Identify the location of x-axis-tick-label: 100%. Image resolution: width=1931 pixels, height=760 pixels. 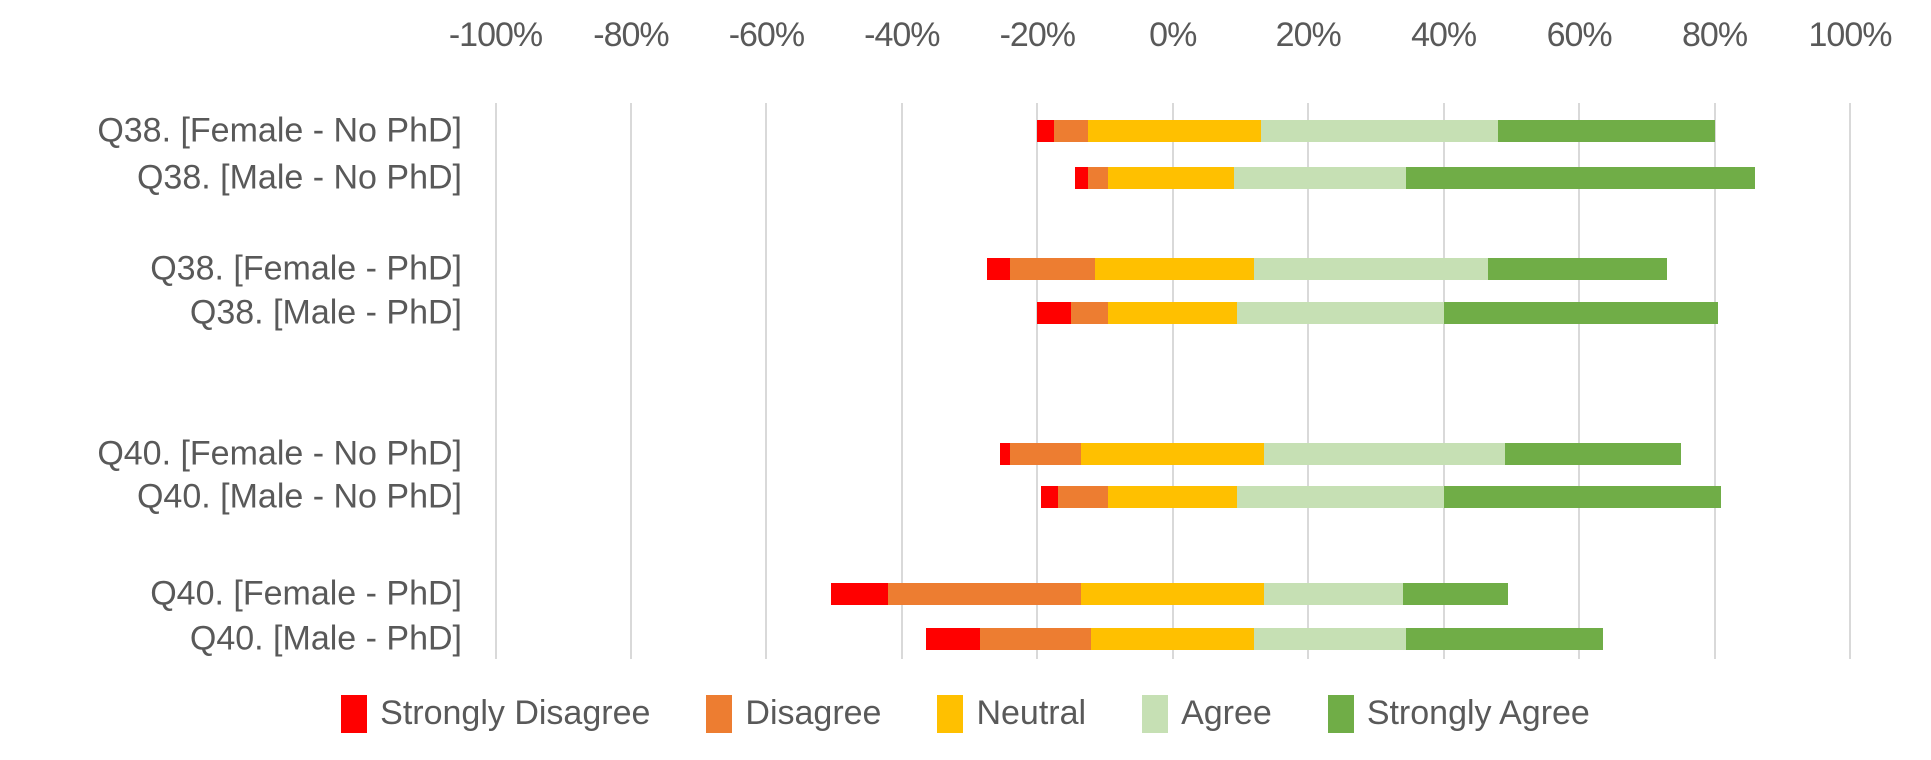
(1850, 35).